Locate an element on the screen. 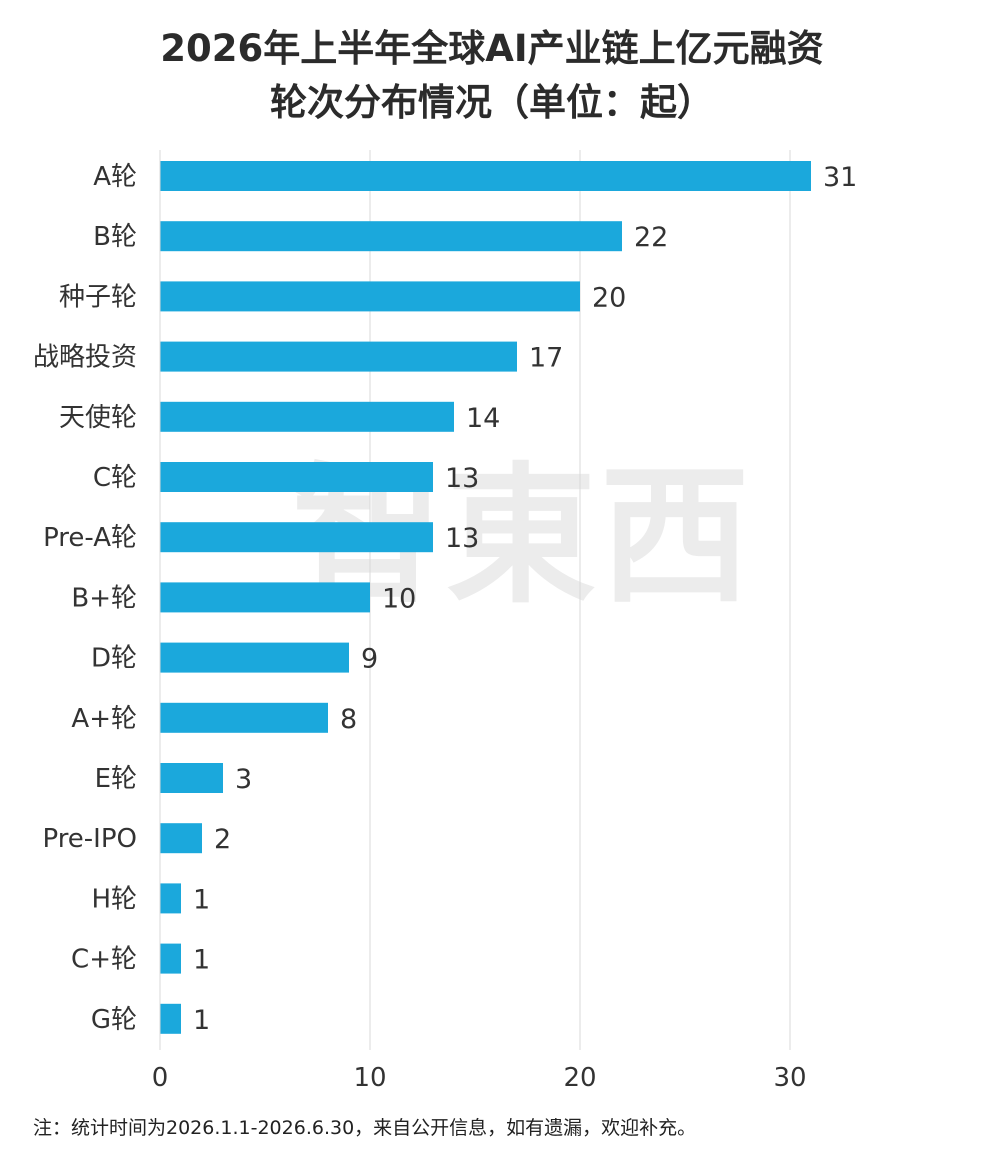 This screenshot has width=984, height=1150. category-label: Pre-IPO is located at coordinates (89, 839).